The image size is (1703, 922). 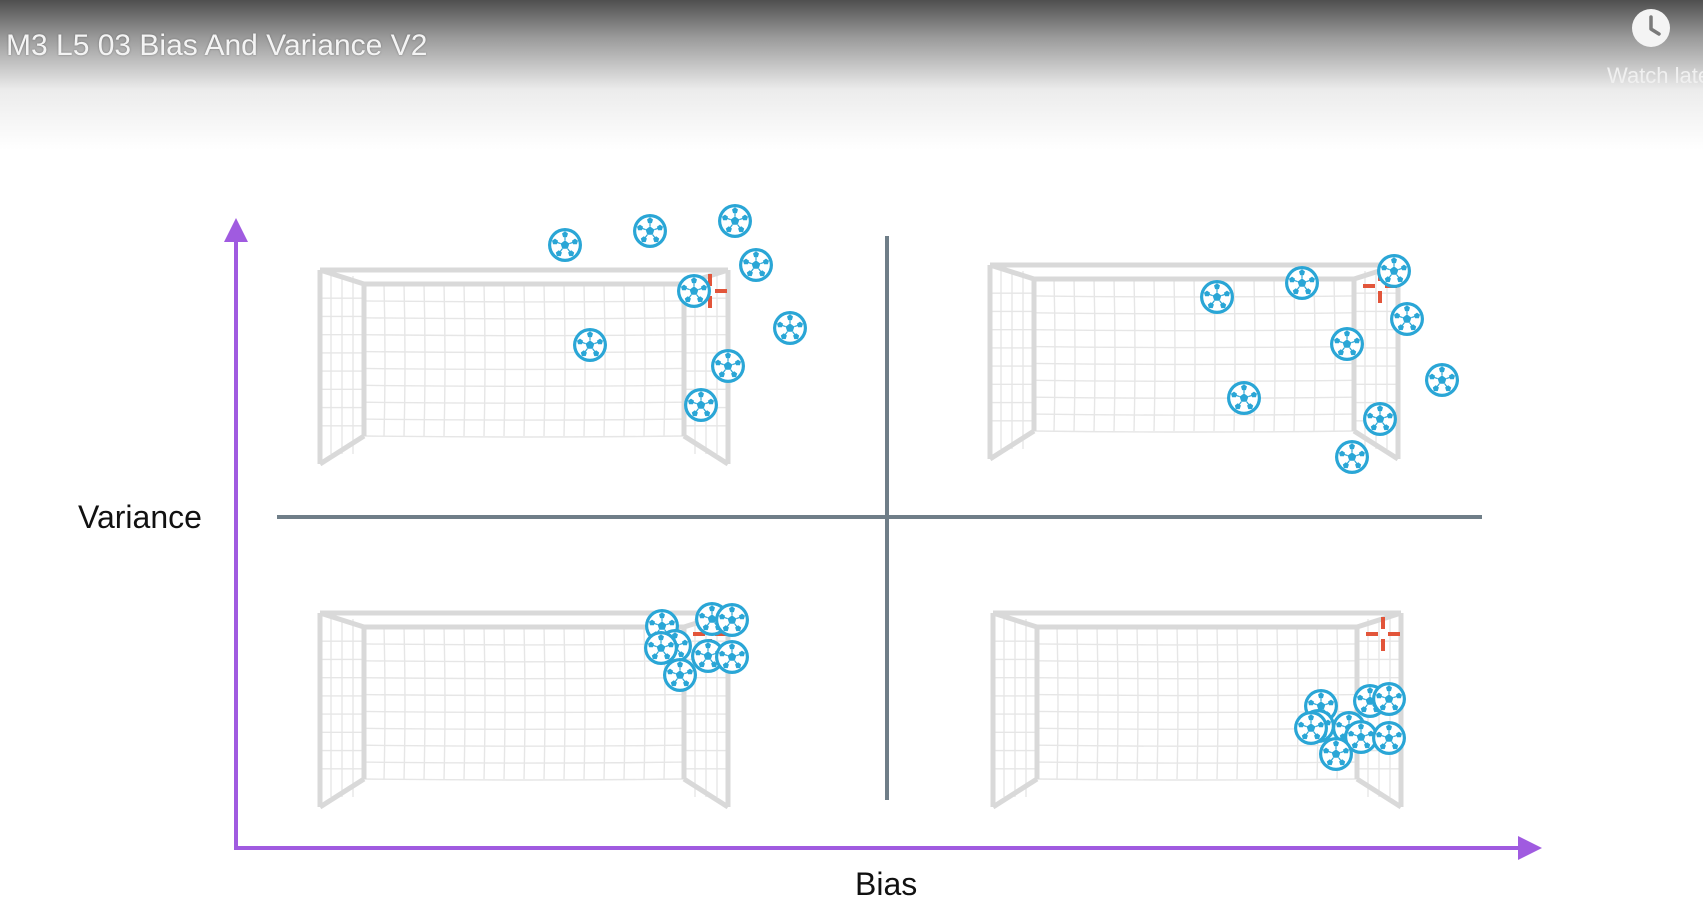 I want to click on bias-axis-label: Bias, so click(x=886, y=884).